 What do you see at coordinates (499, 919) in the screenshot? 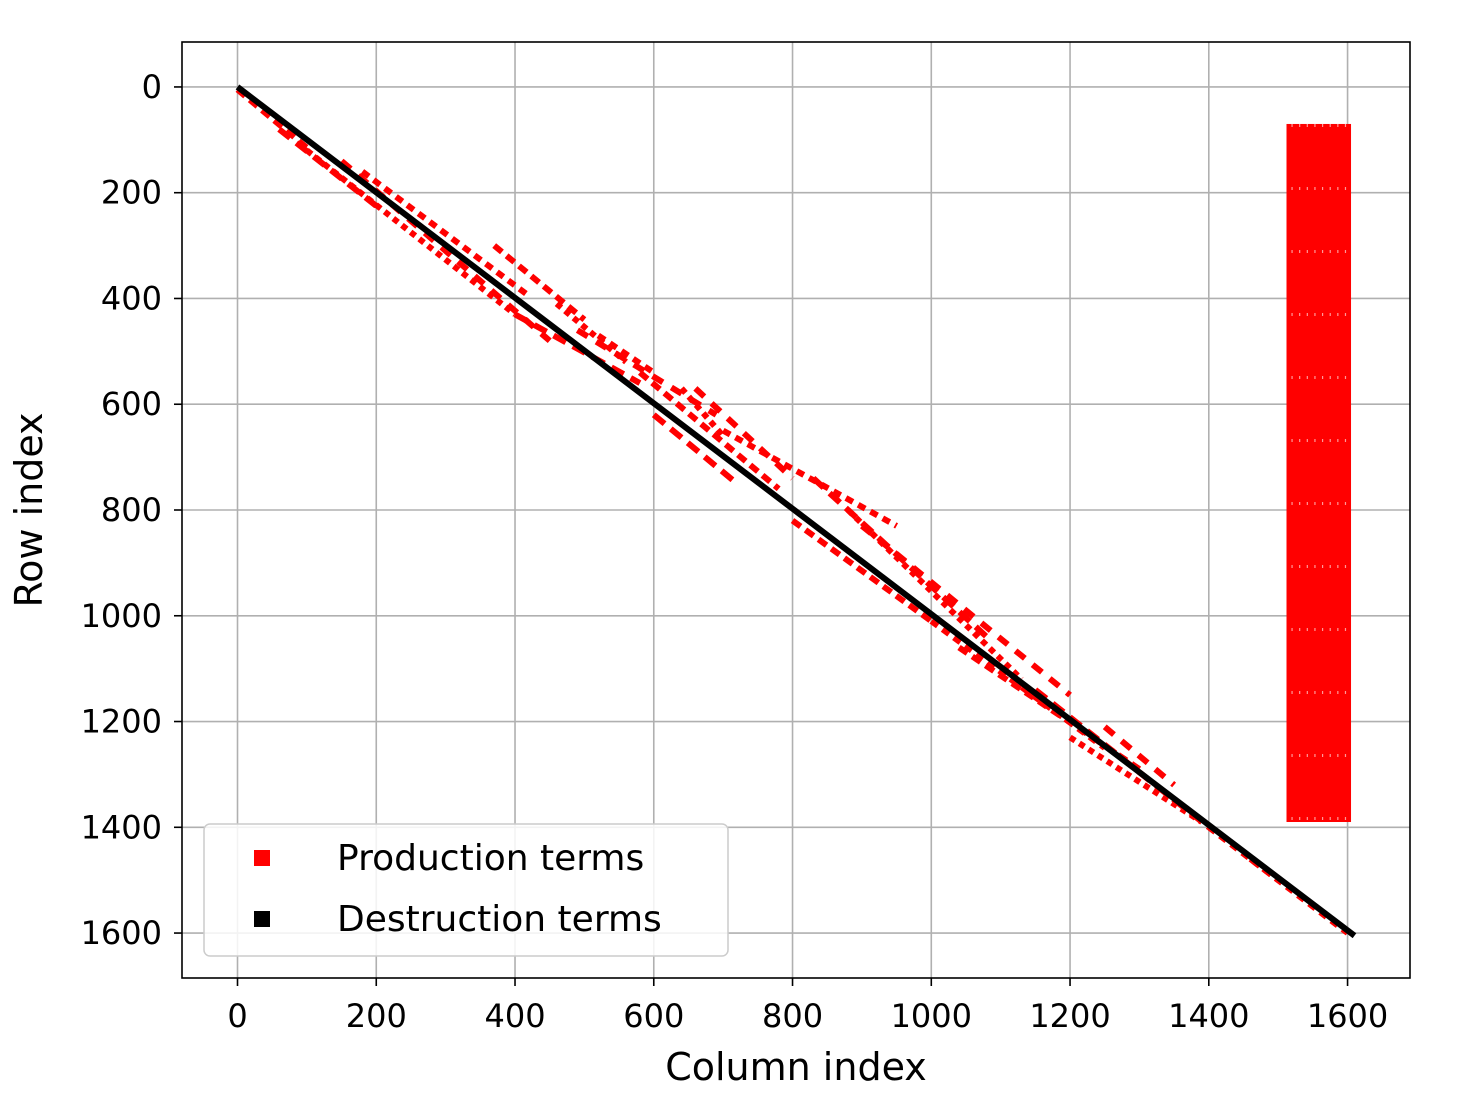
I see `legend-label-destruction: Destruction terms` at bounding box center [499, 919].